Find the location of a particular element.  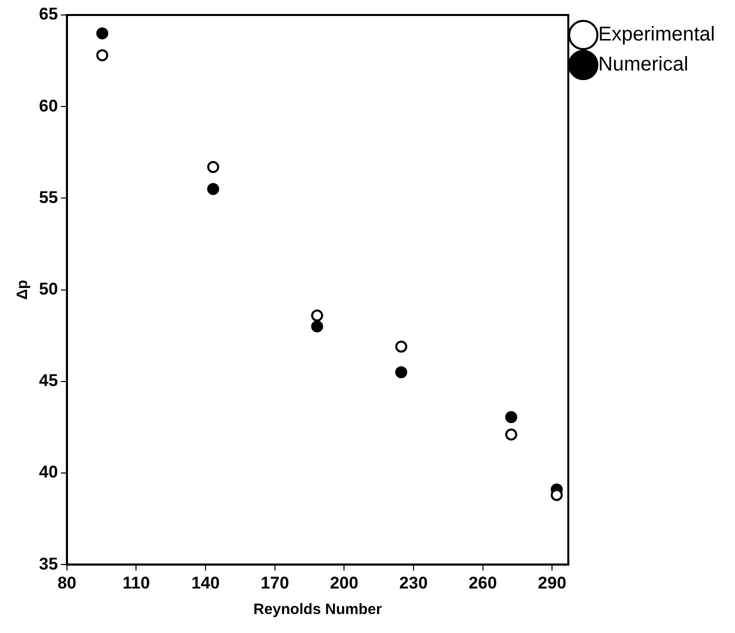

x-tick-label: 290 is located at coordinates (552, 582).